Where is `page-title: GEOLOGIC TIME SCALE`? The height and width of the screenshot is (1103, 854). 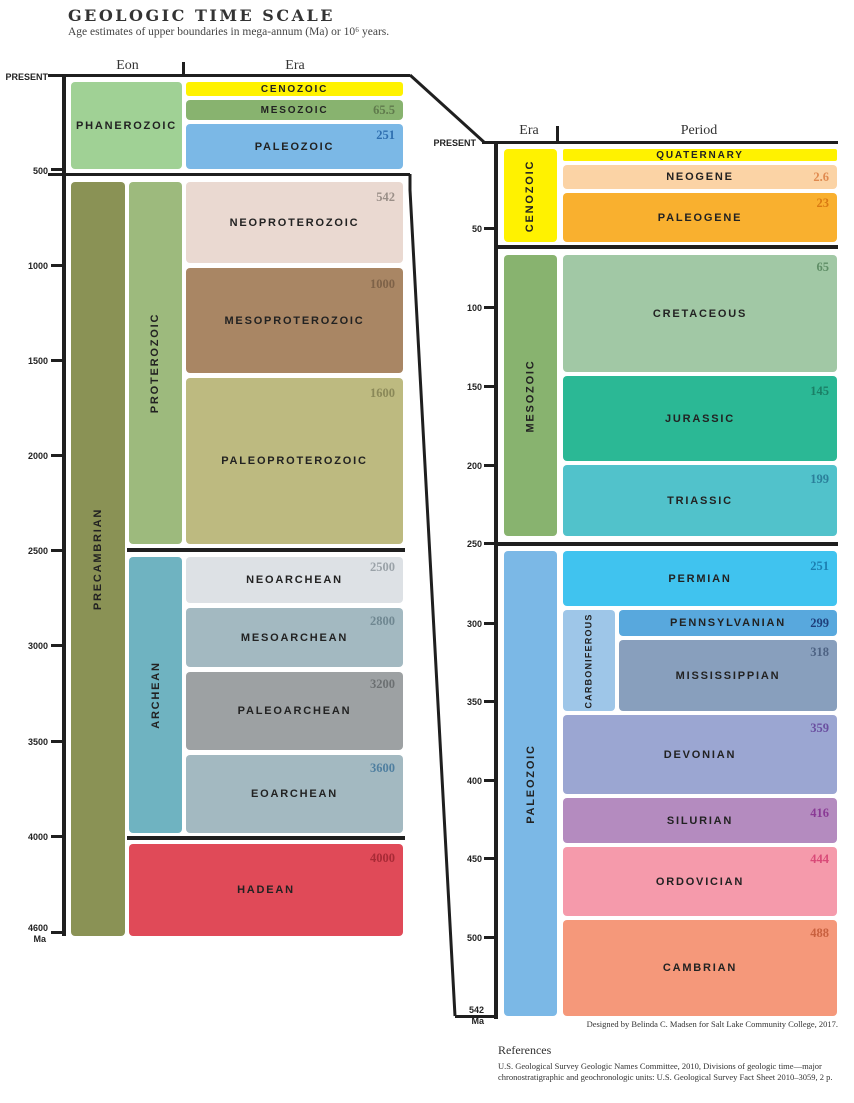 page-title: GEOLOGIC TIME SCALE is located at coordinates (201, 15).